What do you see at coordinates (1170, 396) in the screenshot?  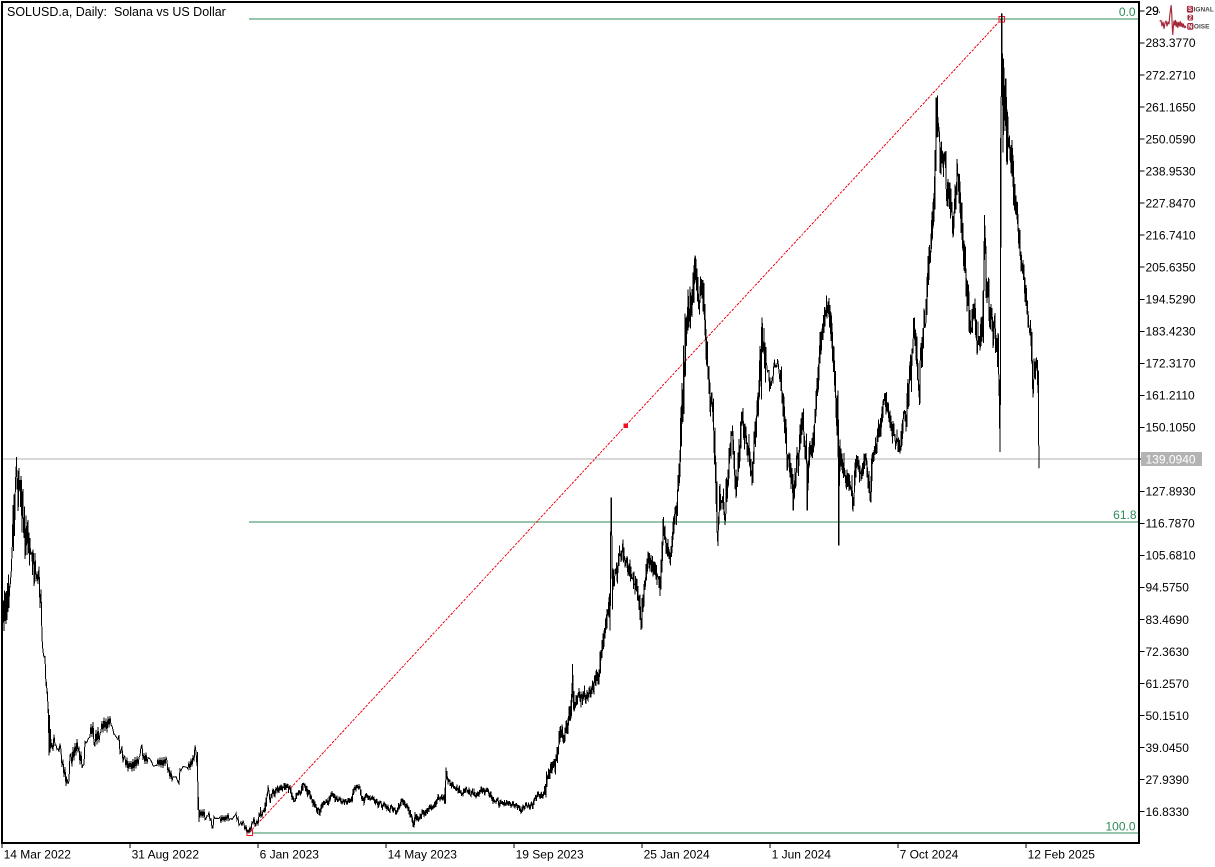 I see `svg-text: 161.2110` at bounding box center [1170, 396].